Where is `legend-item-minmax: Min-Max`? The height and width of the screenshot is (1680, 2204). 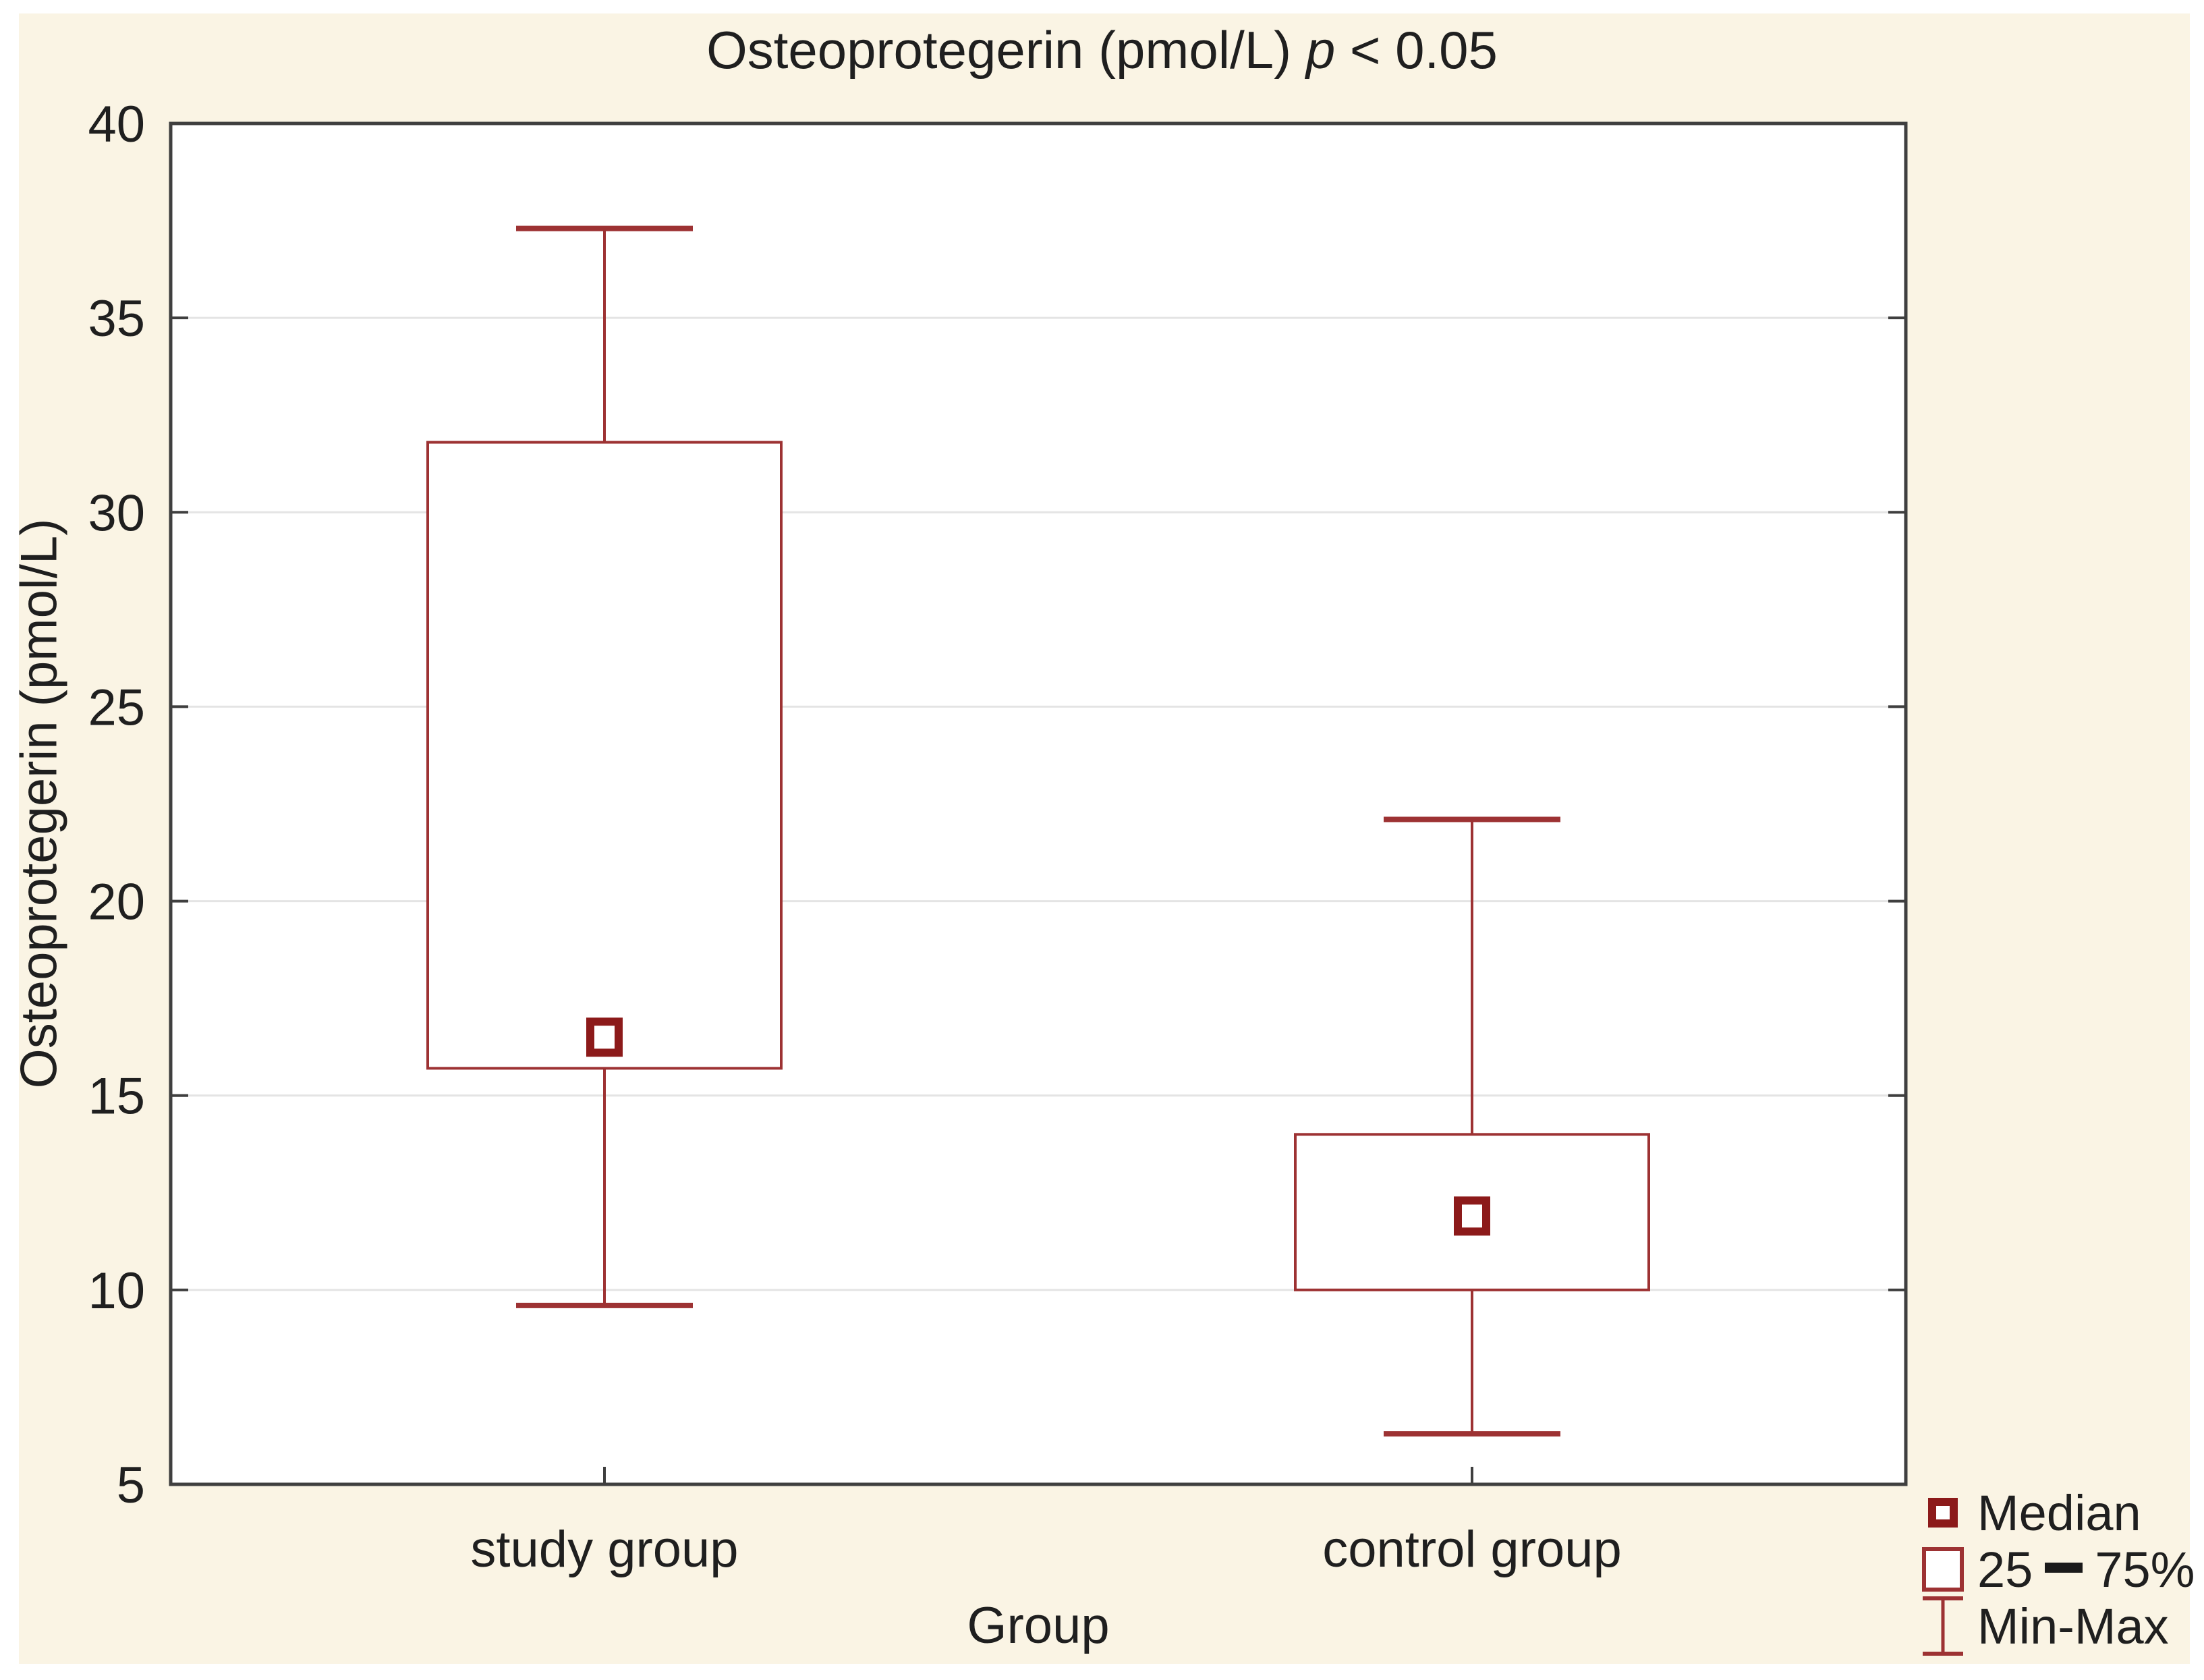
legend-item-minmax: Min-Max is located at coordinates (2057, 1626).